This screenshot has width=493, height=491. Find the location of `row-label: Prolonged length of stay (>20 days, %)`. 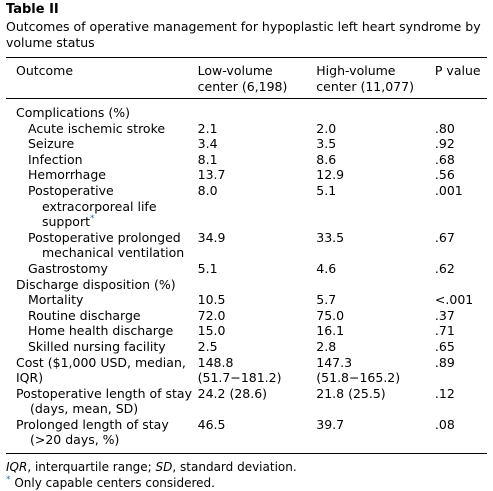

row-label: Prolonged length of stay (>20 days, %) is located at coordinates (92, 432).